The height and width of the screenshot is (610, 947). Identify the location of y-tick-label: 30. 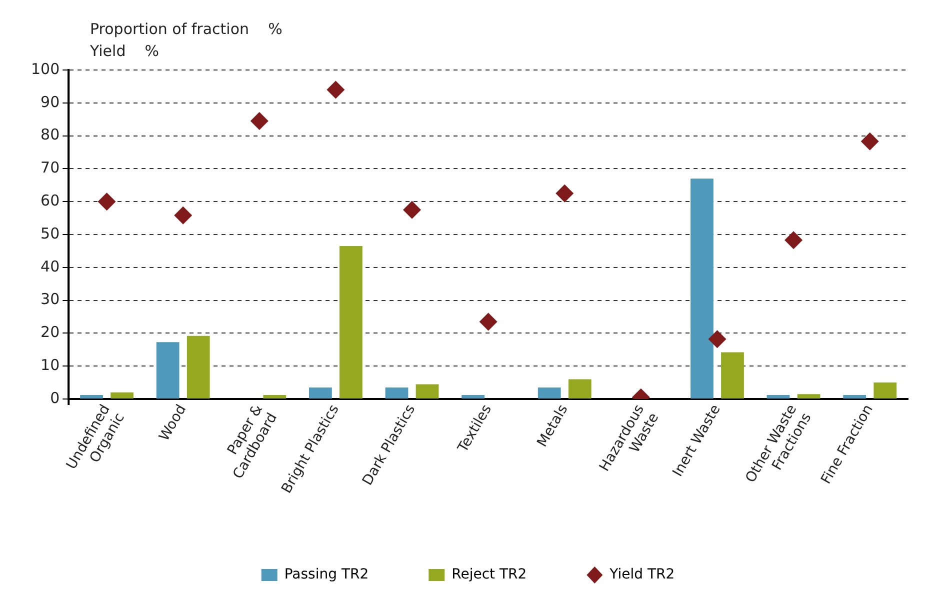
(50, 299).